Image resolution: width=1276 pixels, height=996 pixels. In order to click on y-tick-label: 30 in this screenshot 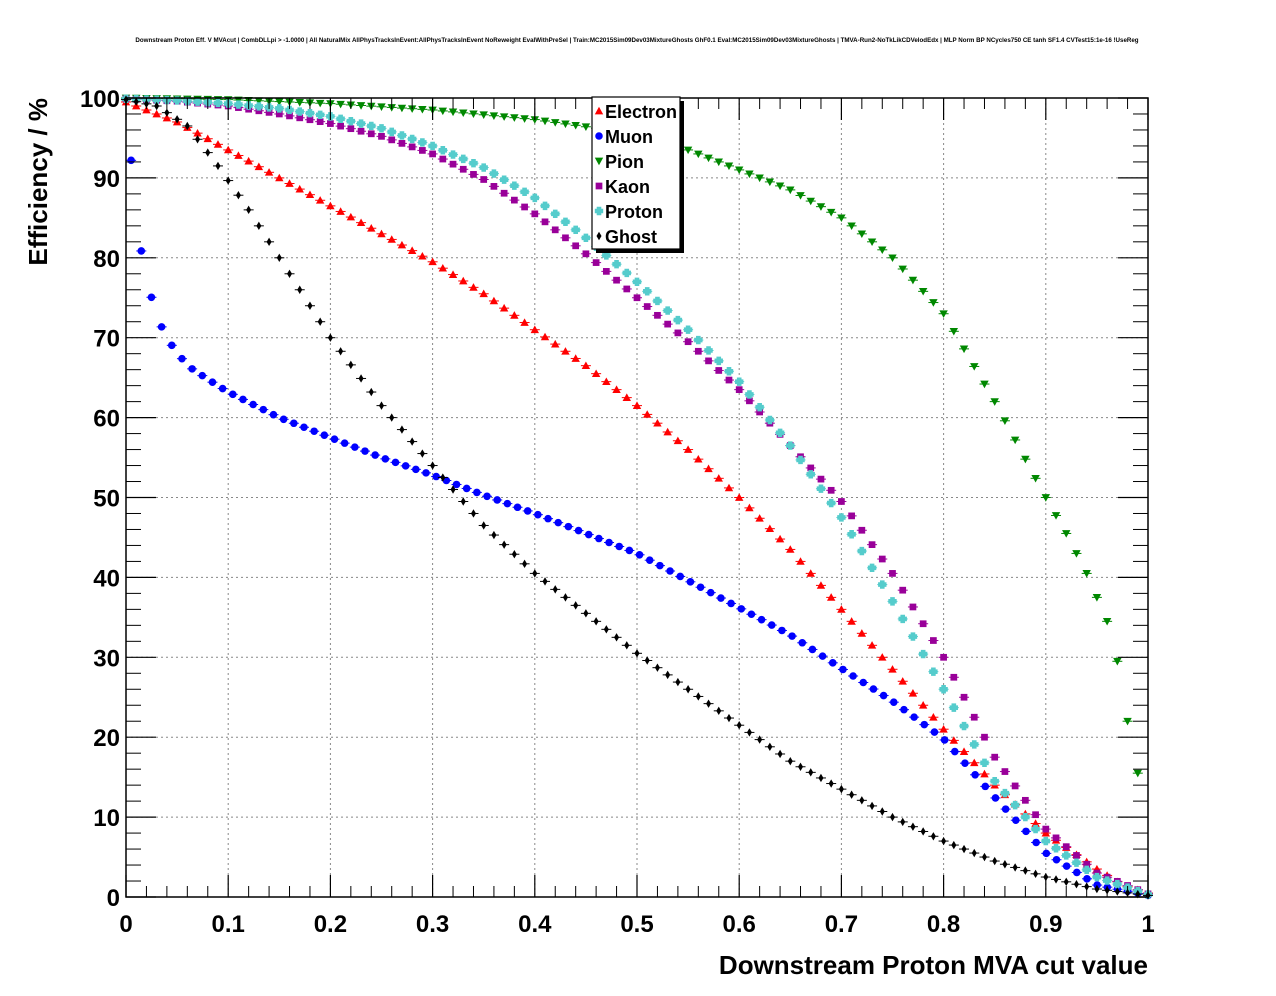, I will do `click(106, 658)`.